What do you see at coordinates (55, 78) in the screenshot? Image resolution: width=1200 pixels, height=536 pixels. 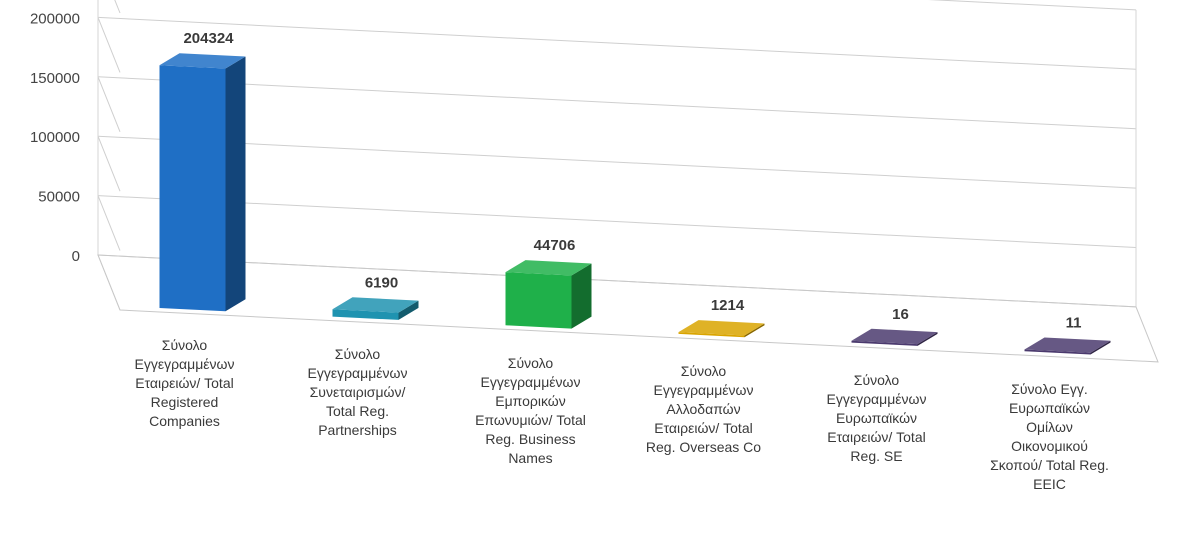 I see `y-tick-label: 150000` at bounding box center [55, 78].